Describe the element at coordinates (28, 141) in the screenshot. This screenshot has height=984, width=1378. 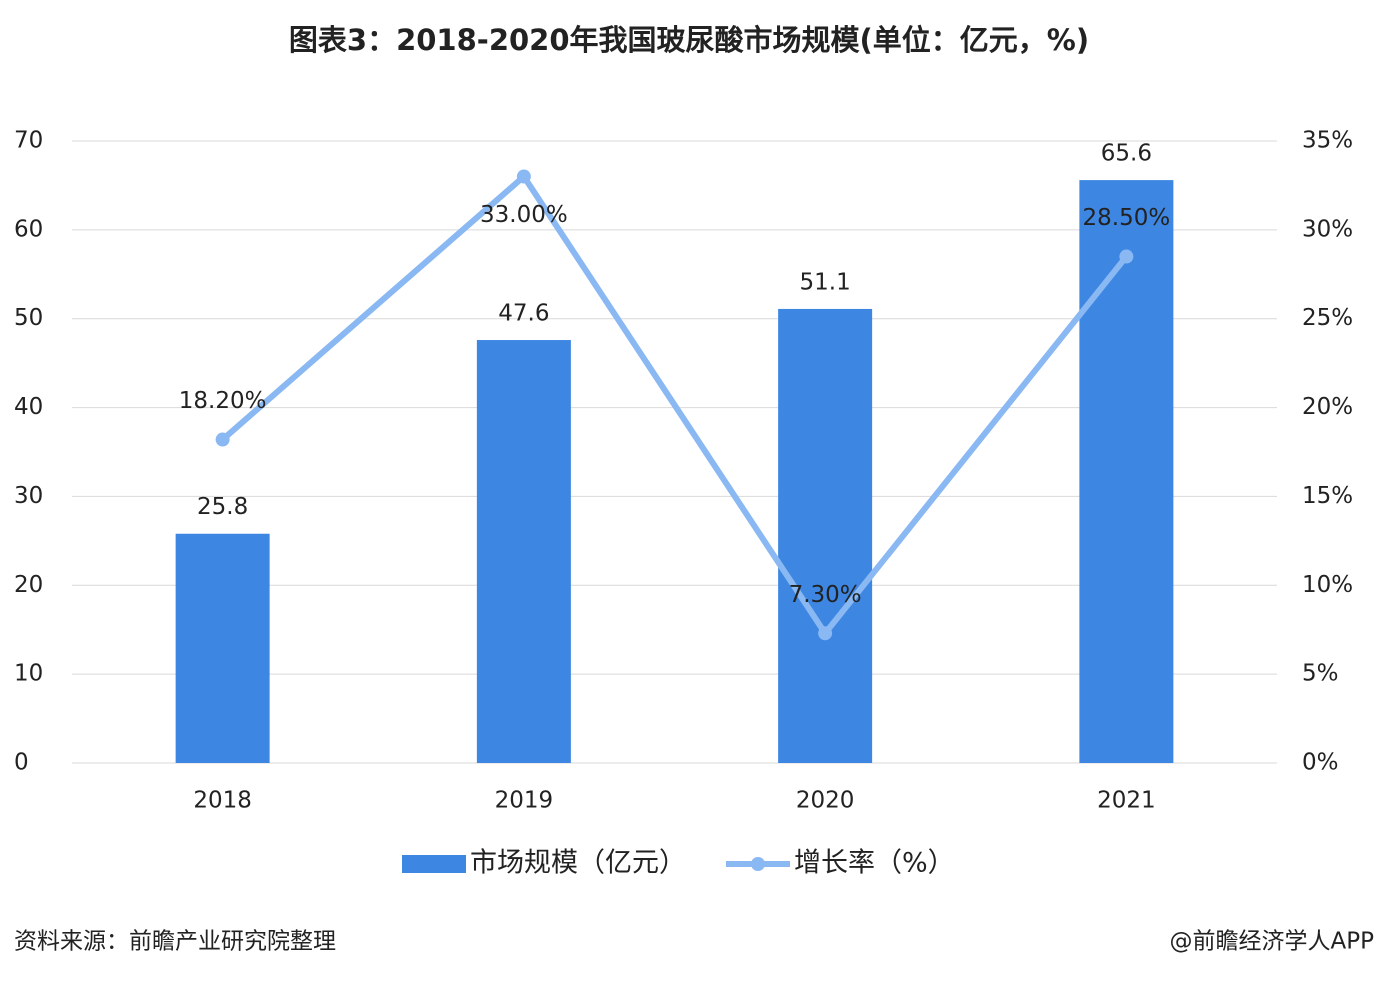
I see `y-tick-label: 70` at that location.